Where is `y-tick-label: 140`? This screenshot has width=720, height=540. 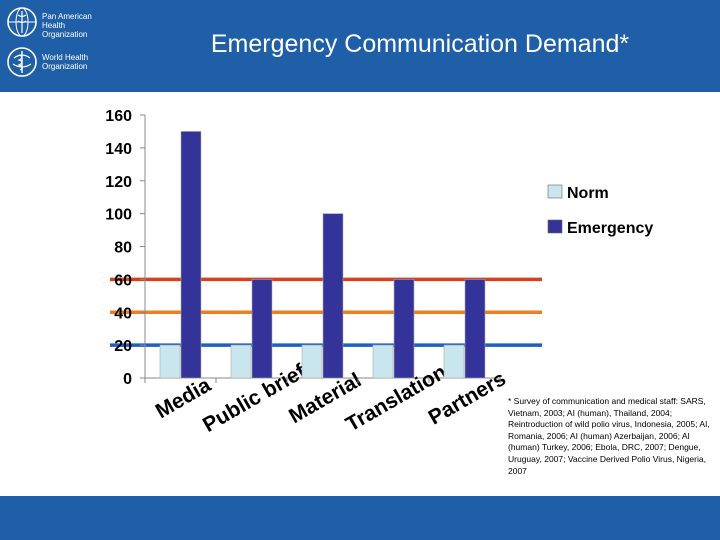
y-tick-label: 140 is located at coordinates (118, 149).